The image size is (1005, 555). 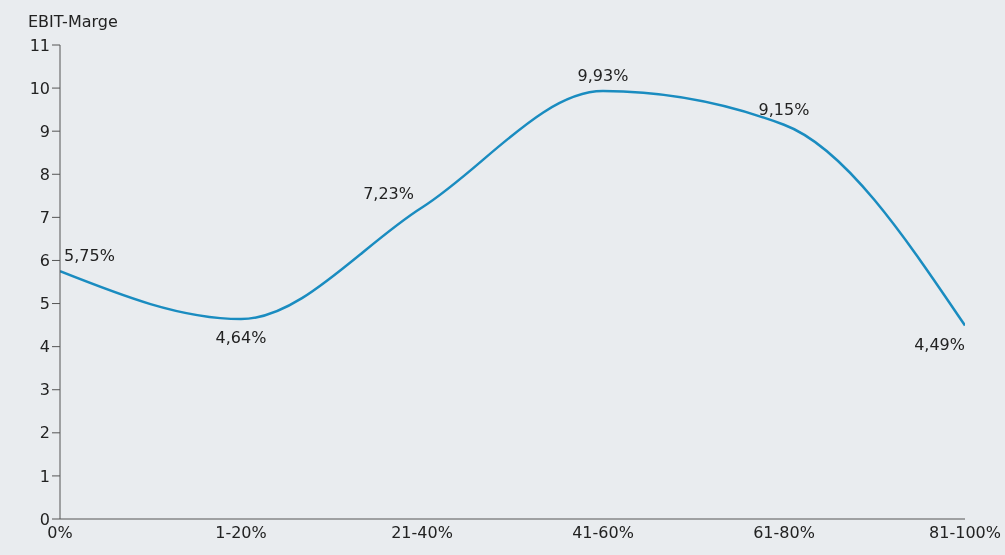 I want to click on x-tick-label: 1-20%, so click(x=241, y=533).